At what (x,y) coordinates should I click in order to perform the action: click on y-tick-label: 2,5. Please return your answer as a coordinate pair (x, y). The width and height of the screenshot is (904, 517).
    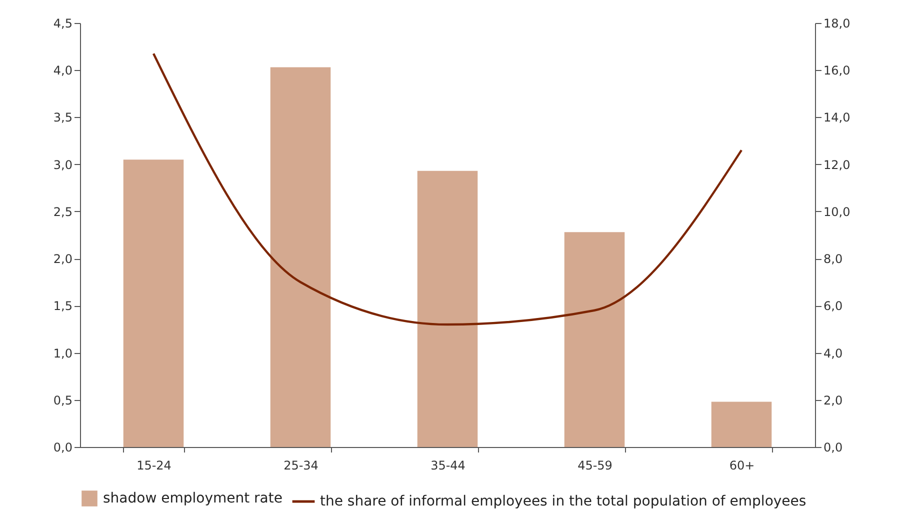
    Looking at the image, I should click on (62, 211).